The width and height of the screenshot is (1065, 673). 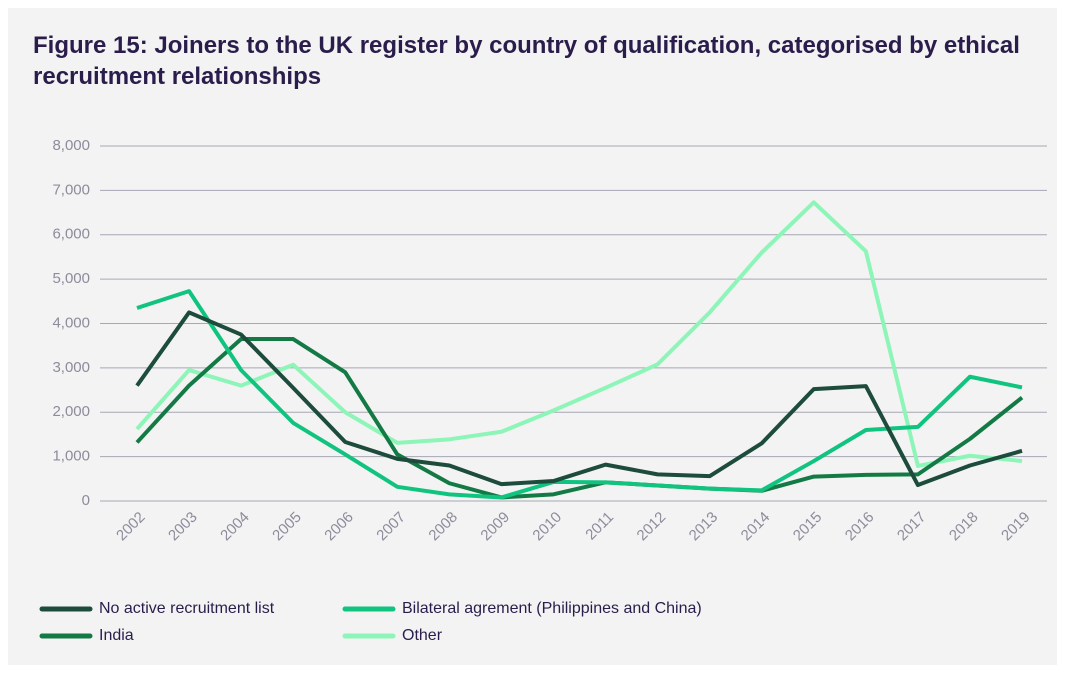 I want to click on legend-label: No active recruitment list, so click(x=187, y=608).